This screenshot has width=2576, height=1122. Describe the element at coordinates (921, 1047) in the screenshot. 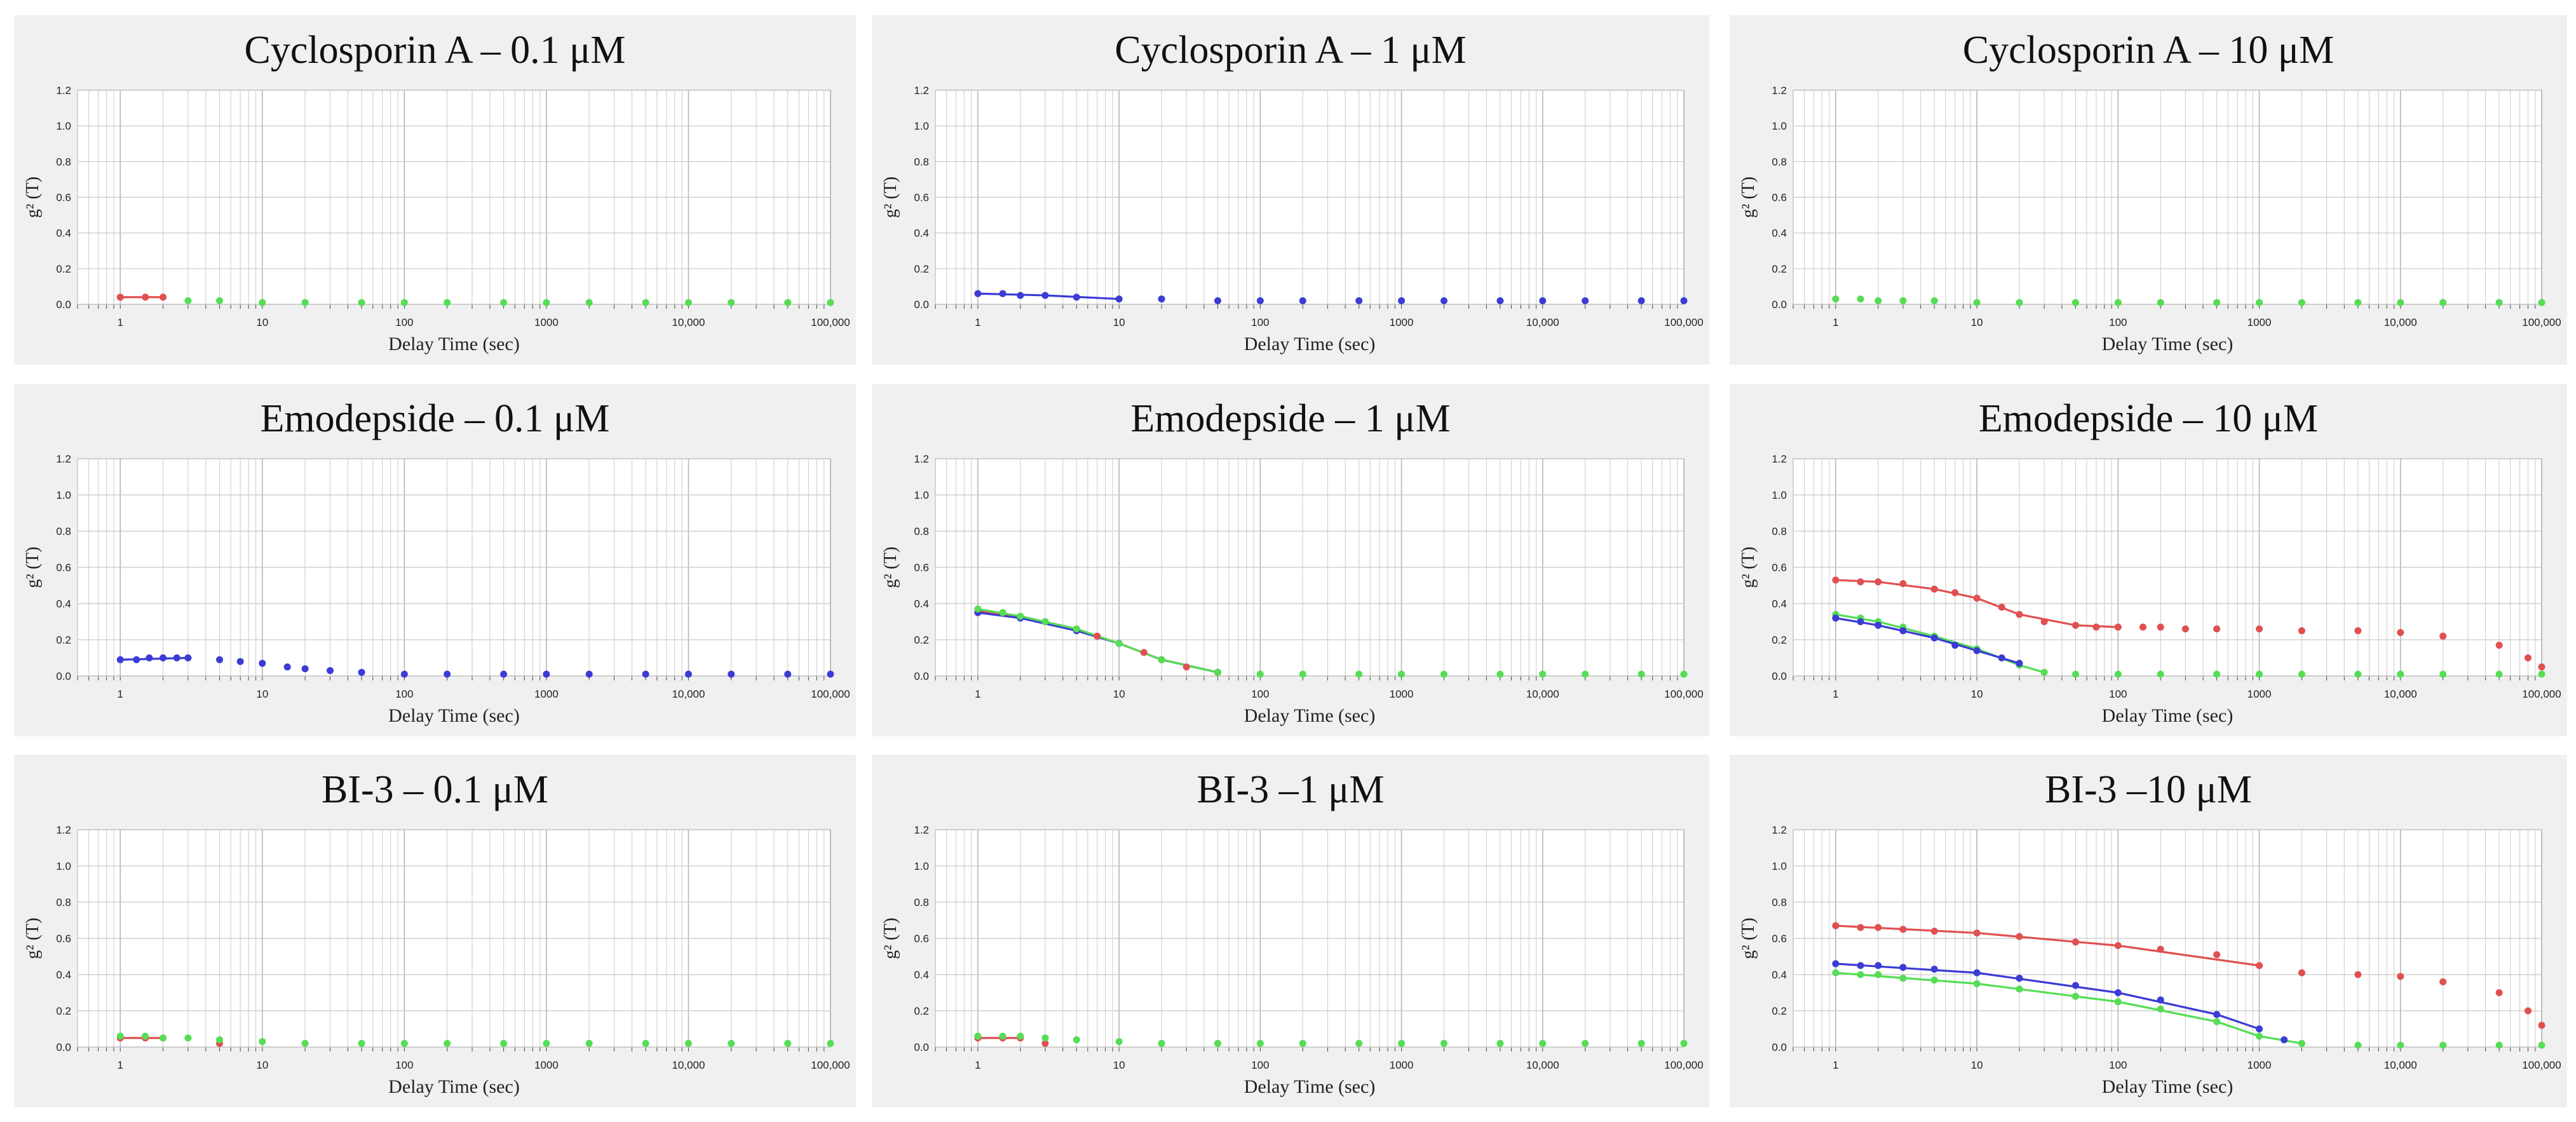

I see `y-tick-label: 0.0` at that location.